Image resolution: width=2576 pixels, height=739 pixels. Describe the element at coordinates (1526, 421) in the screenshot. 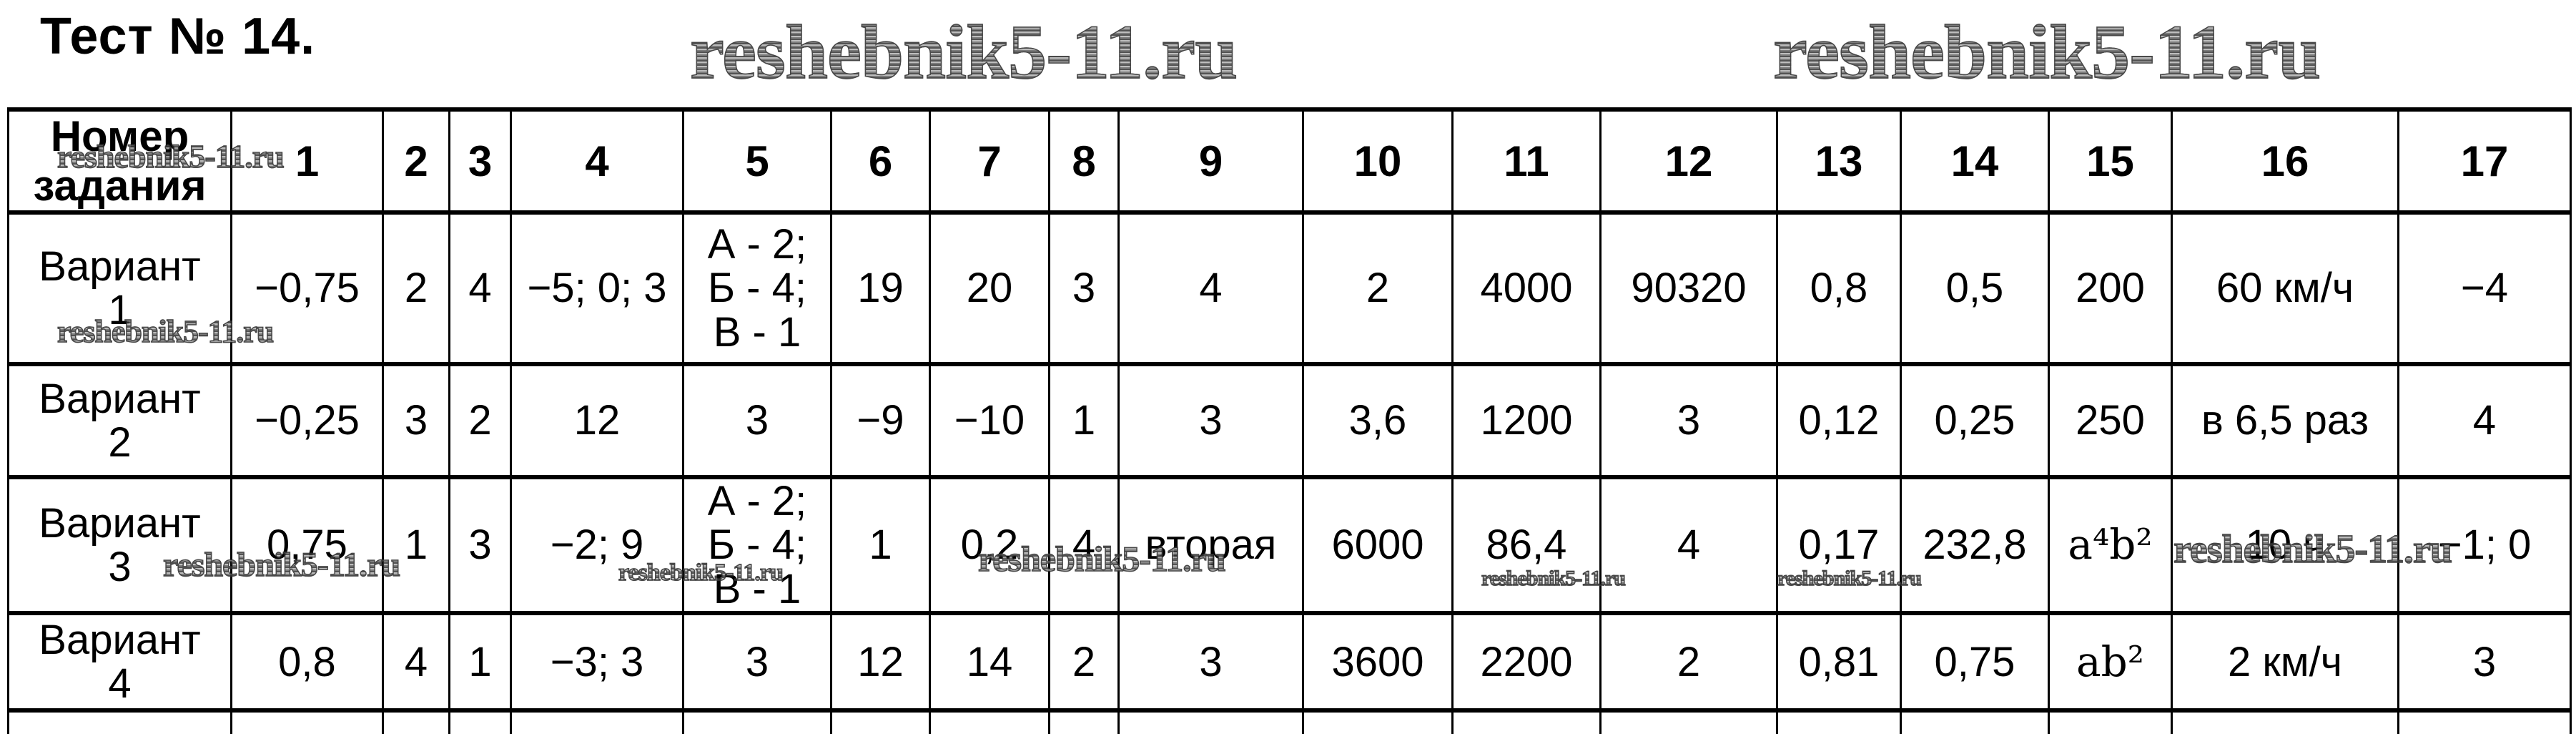

I see `answer-cell: 1200` at that location.